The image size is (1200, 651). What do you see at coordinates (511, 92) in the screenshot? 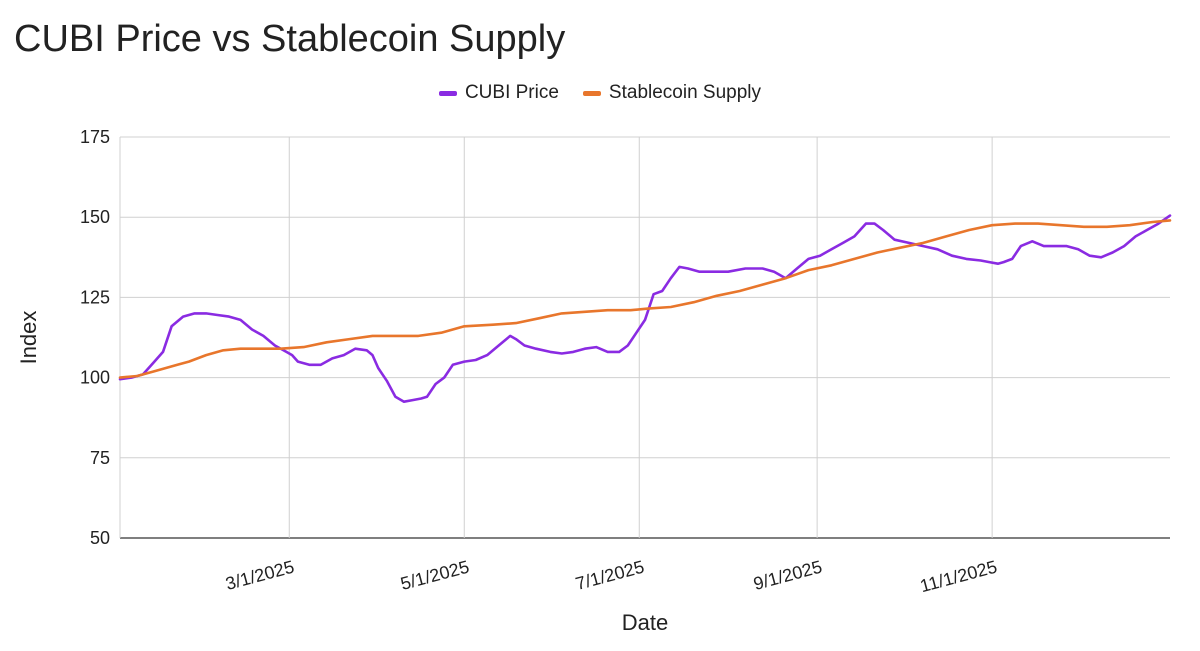
I see `legend-label-cubi-price: CUBI Price` at bounding box center [511, 92].